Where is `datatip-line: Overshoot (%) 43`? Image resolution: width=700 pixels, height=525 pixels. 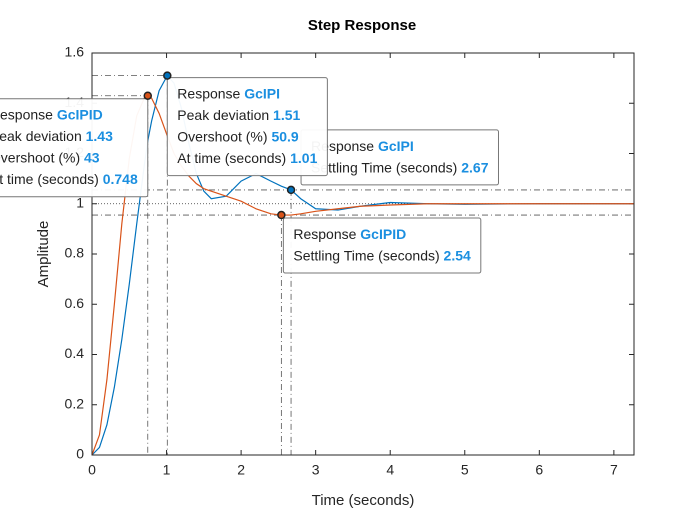
datatip-line: Overshoot (%) 43 is located at coordinates (50, 157).